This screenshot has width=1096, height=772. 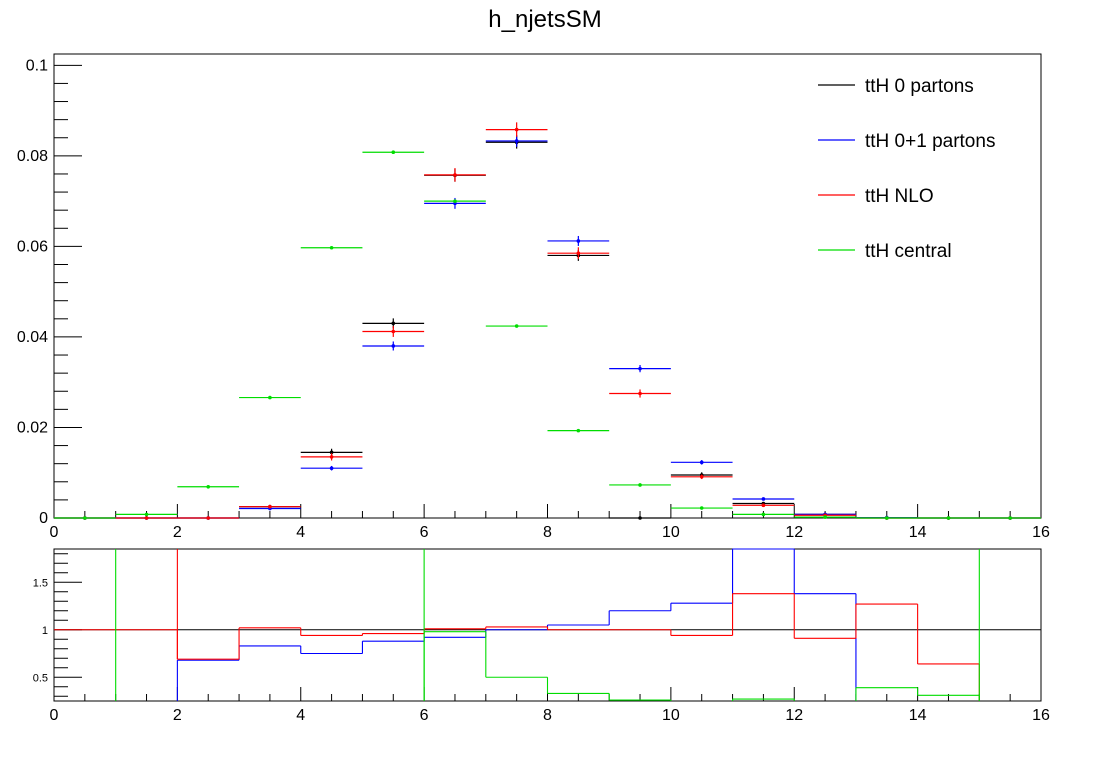 I want to click on main-x-tick-label: 4, so click(x=300, y=532).